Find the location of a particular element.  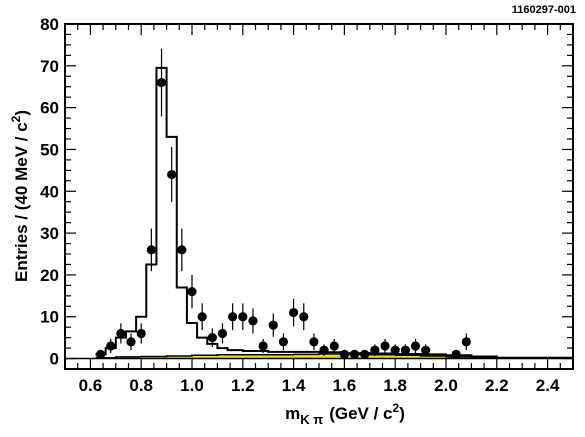

x-tick-label: 0.6 is located at coordinates (91, 385).